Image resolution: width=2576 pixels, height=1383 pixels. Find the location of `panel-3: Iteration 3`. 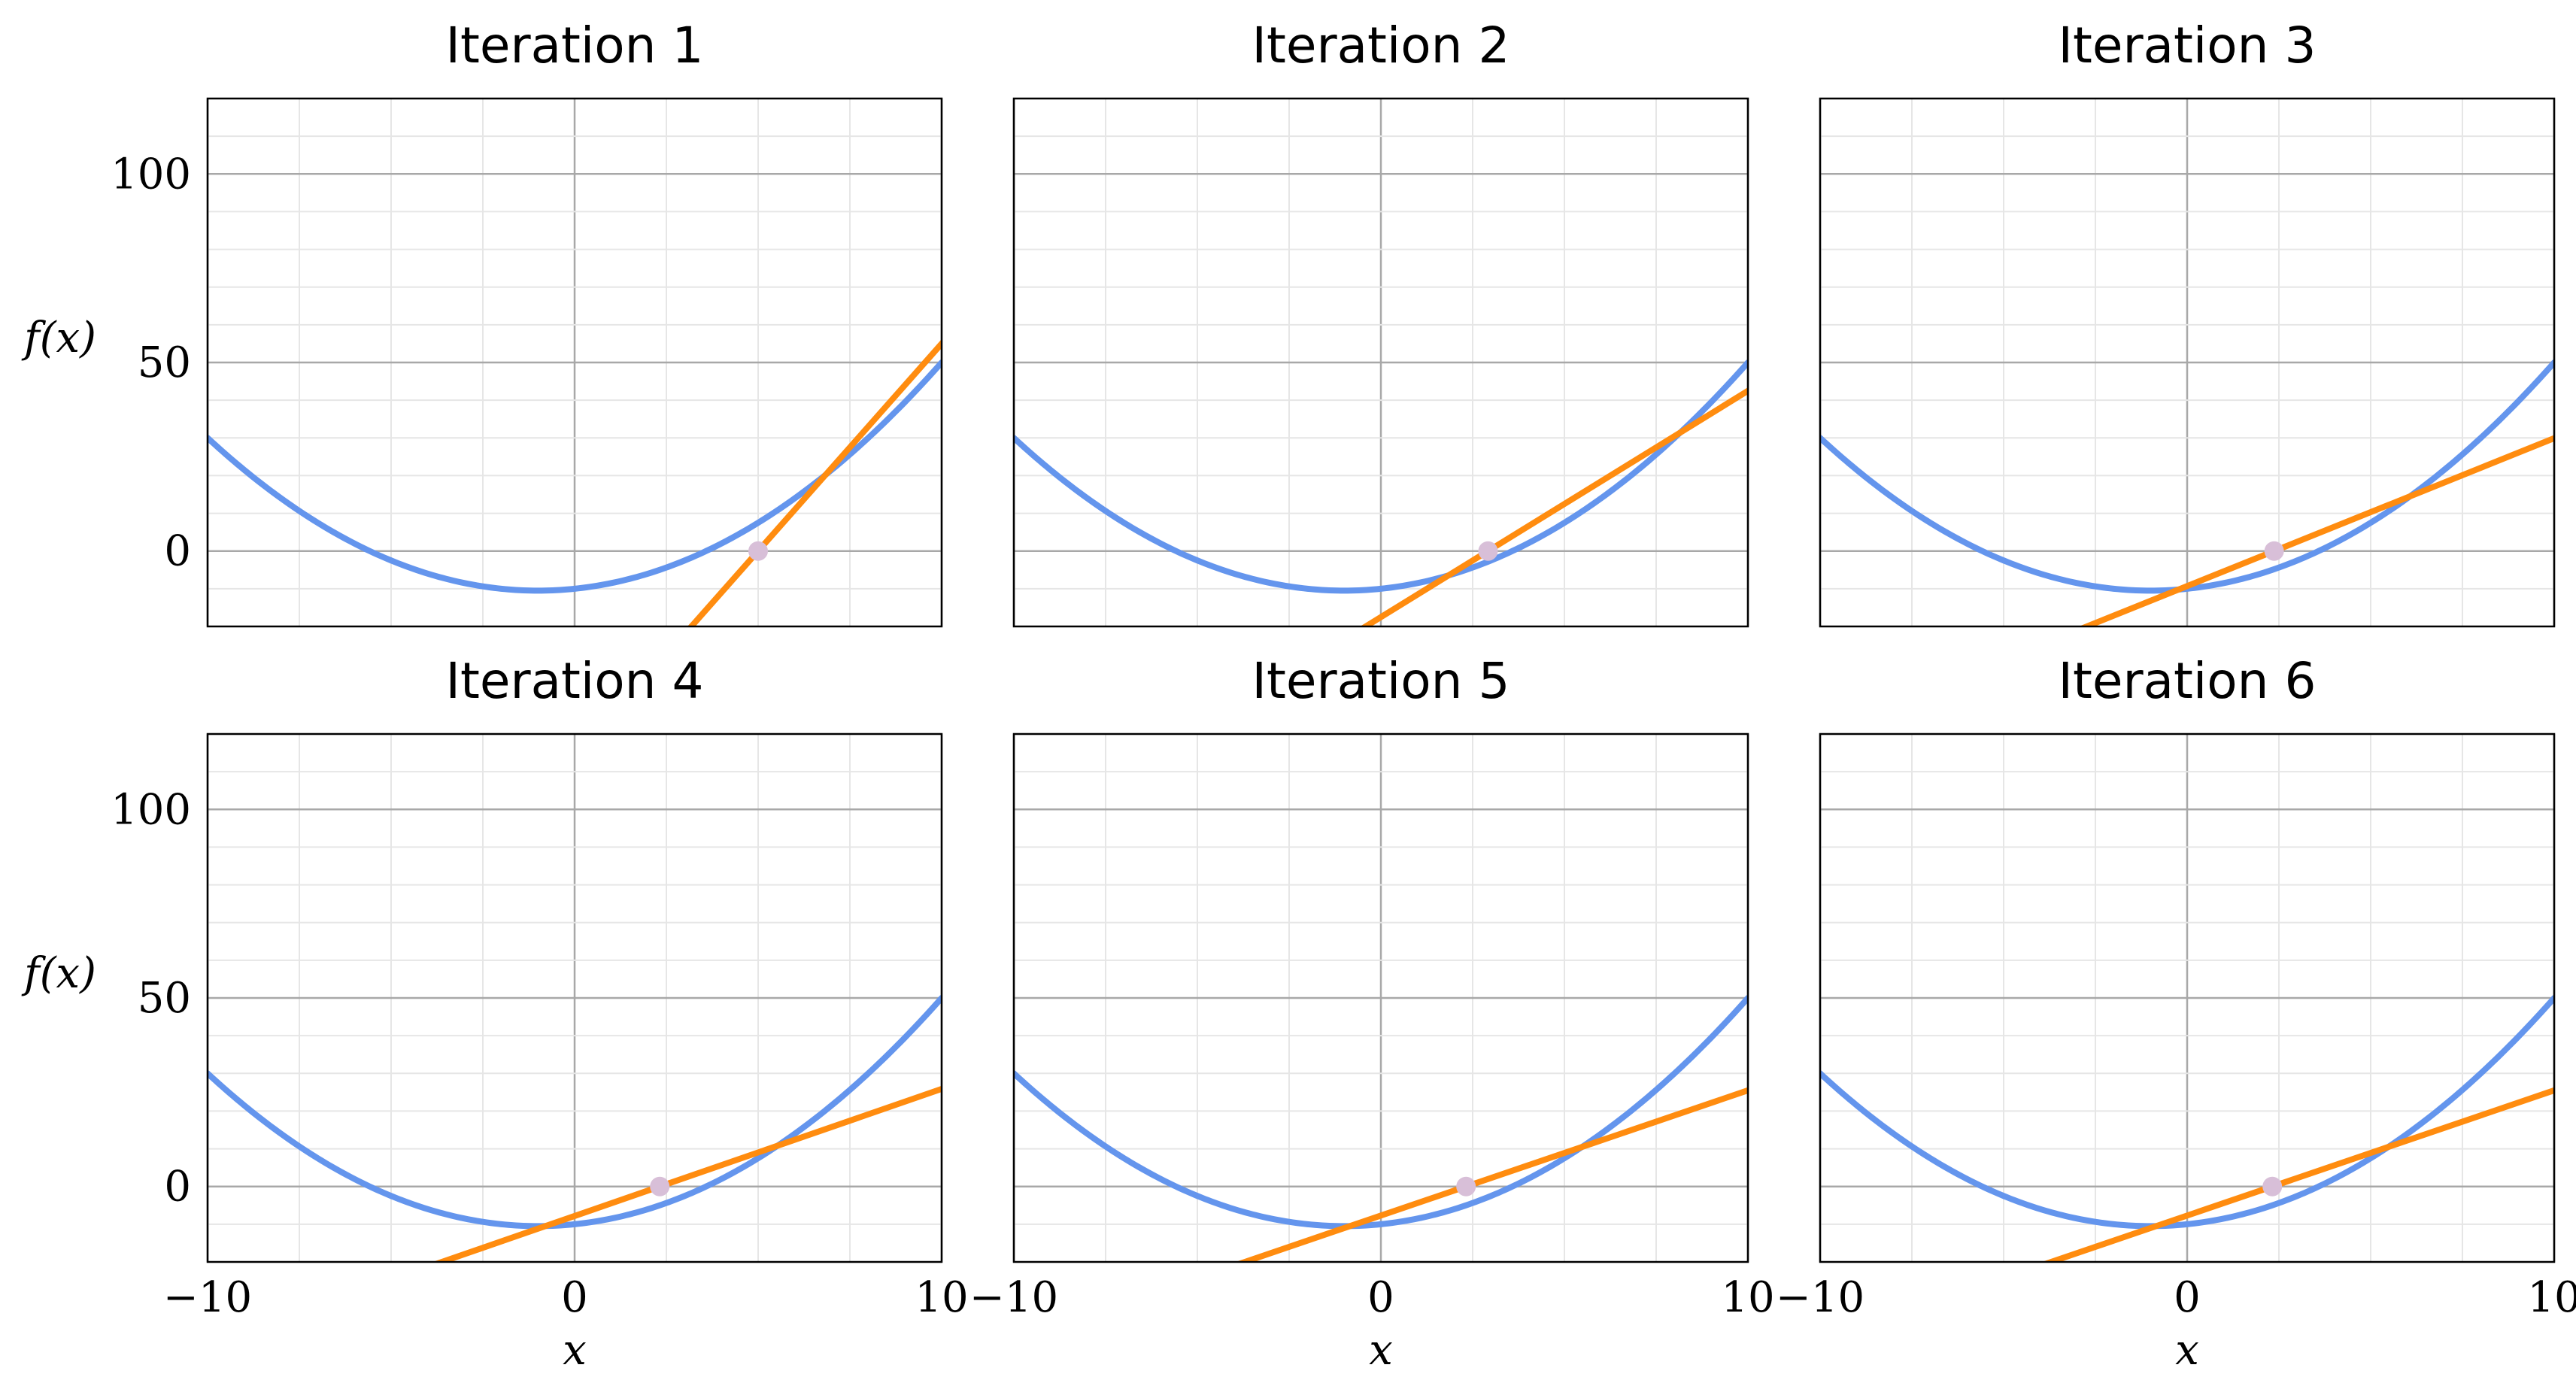

panel-3: Iteration 3 is located at coordinates (2187, 322).